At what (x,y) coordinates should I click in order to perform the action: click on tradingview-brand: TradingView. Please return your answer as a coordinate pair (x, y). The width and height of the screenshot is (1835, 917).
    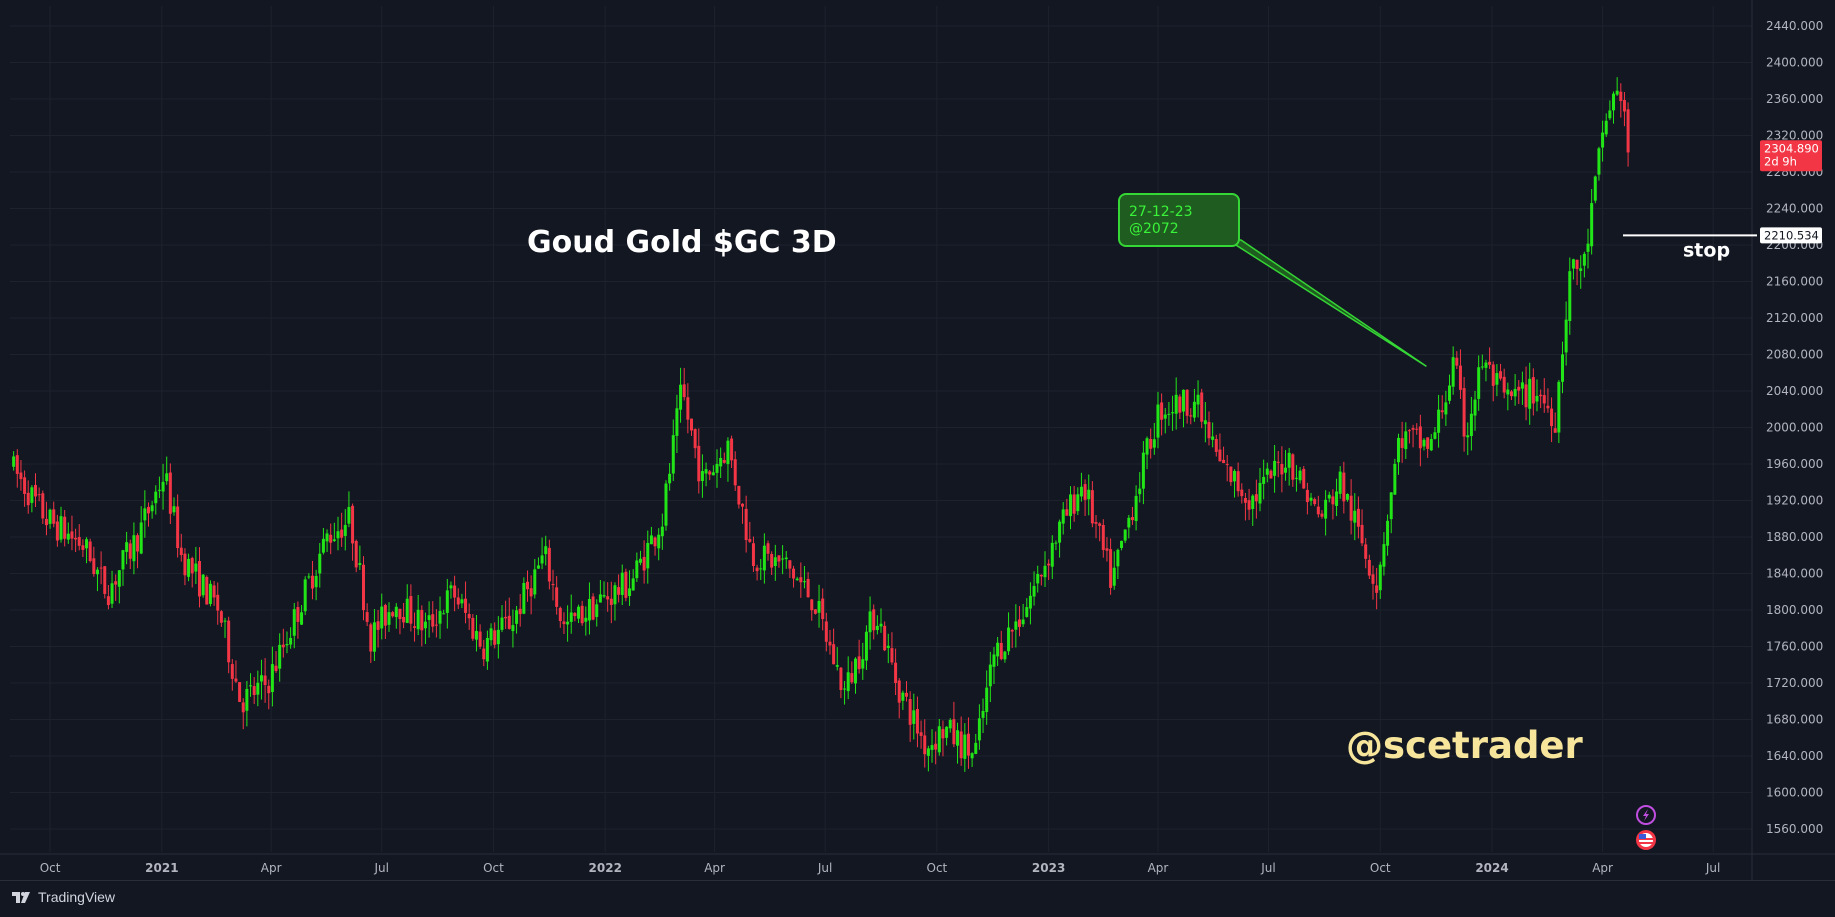
    Looking at the image, I should click on (63, 897).